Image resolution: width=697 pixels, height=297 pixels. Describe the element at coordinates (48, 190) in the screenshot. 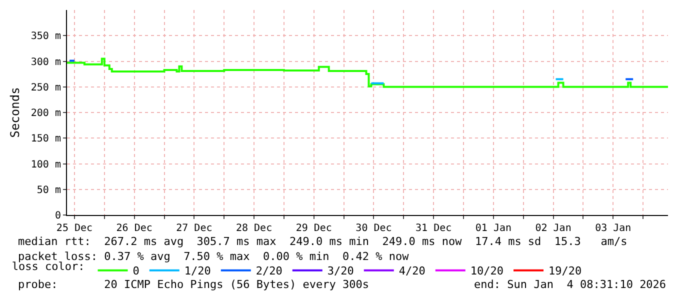

I see `y-tick-label: 50 m` at that location.